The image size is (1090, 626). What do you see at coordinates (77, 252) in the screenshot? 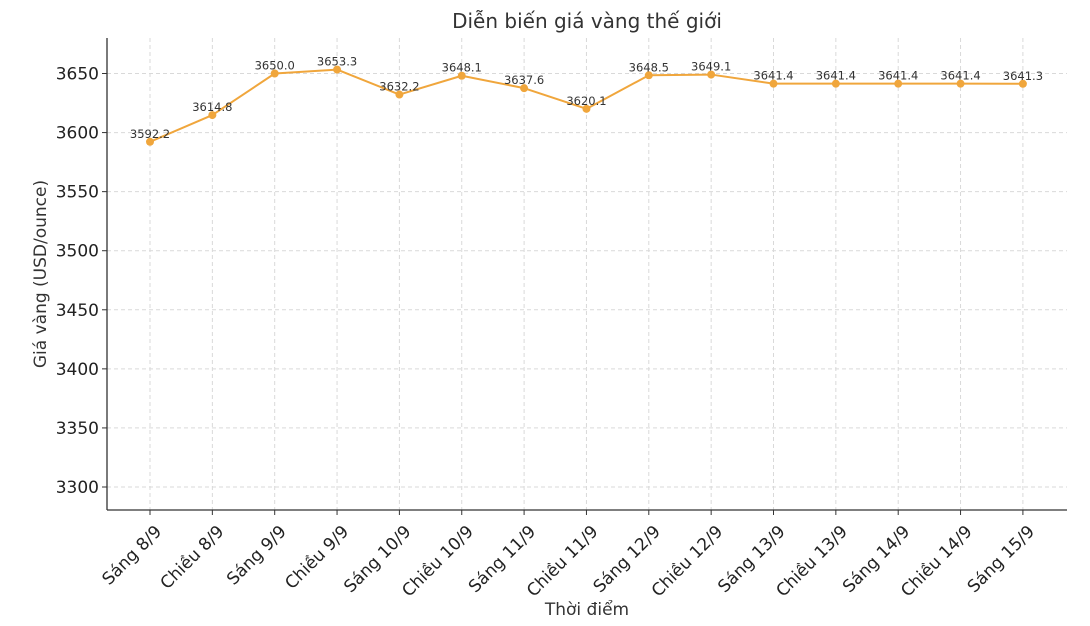
I see `y-tick-label: 3500` at bounding box center [77, 252].